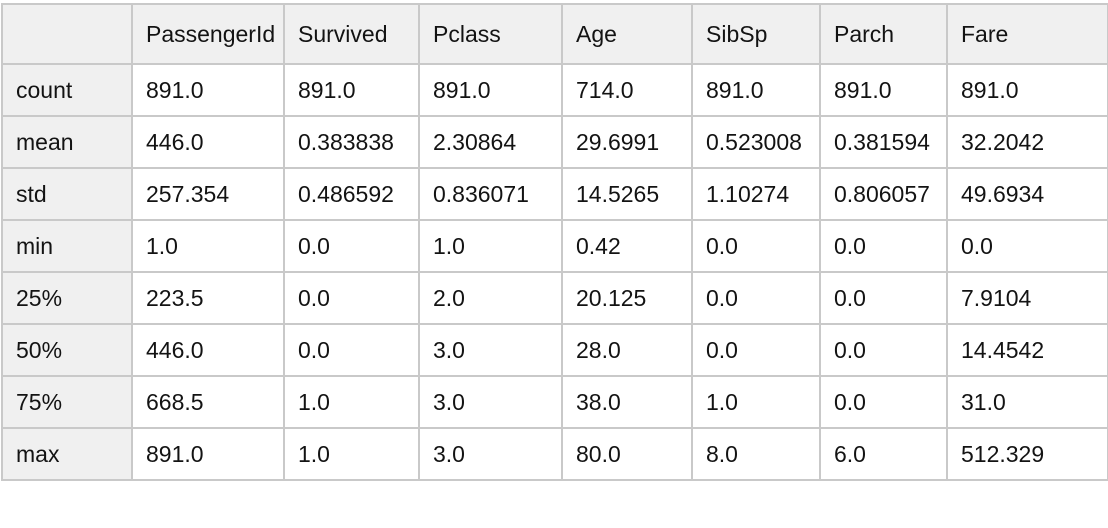 The width and height of the screenshot is (1108, 528). What do you see at coordinates (627, 90) in the screenshot?
I see `table-cell: 714.0` at bounding box center [627, 90].